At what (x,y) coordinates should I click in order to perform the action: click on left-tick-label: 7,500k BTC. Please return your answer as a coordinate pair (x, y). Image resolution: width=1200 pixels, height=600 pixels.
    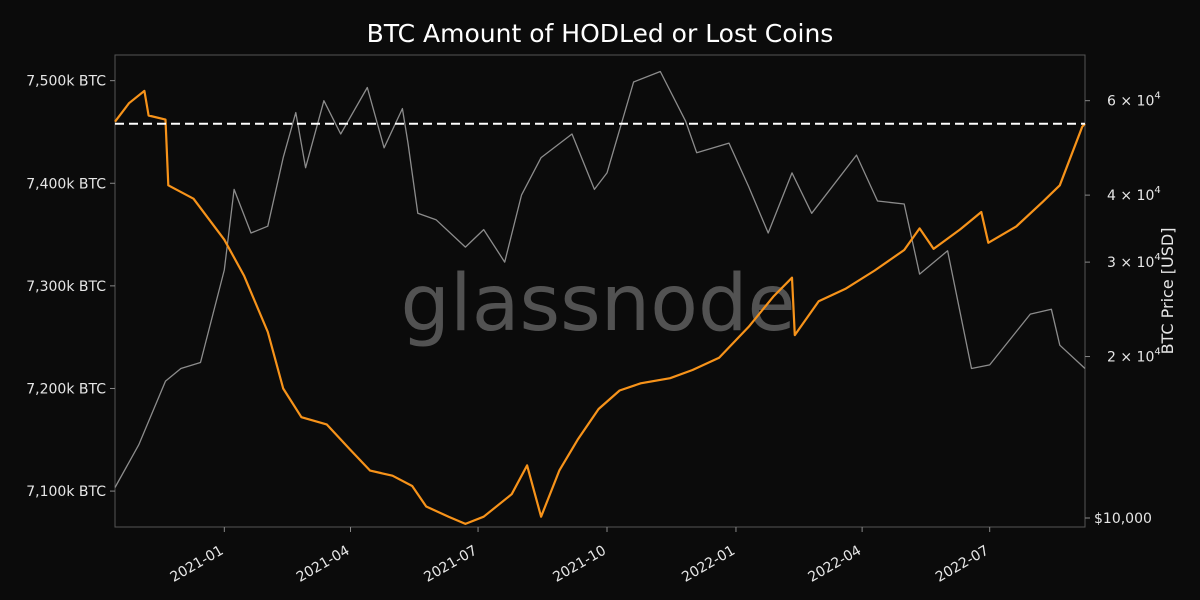
    Looking at the image, I should click on (66, 82).